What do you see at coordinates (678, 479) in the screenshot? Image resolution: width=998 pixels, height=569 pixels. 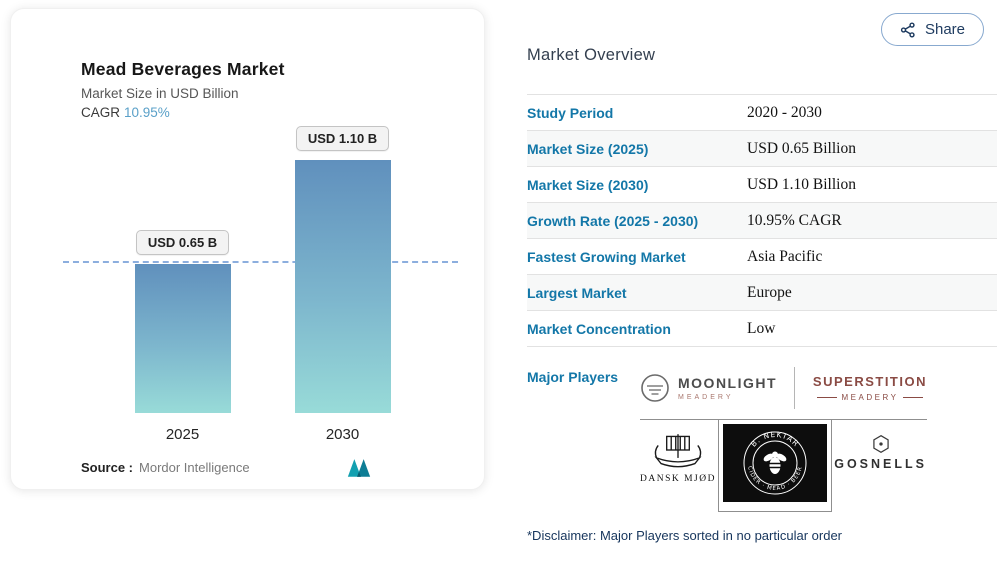 I see `dansk-name: DANSK MJØD` at bounding box center [678, 479].